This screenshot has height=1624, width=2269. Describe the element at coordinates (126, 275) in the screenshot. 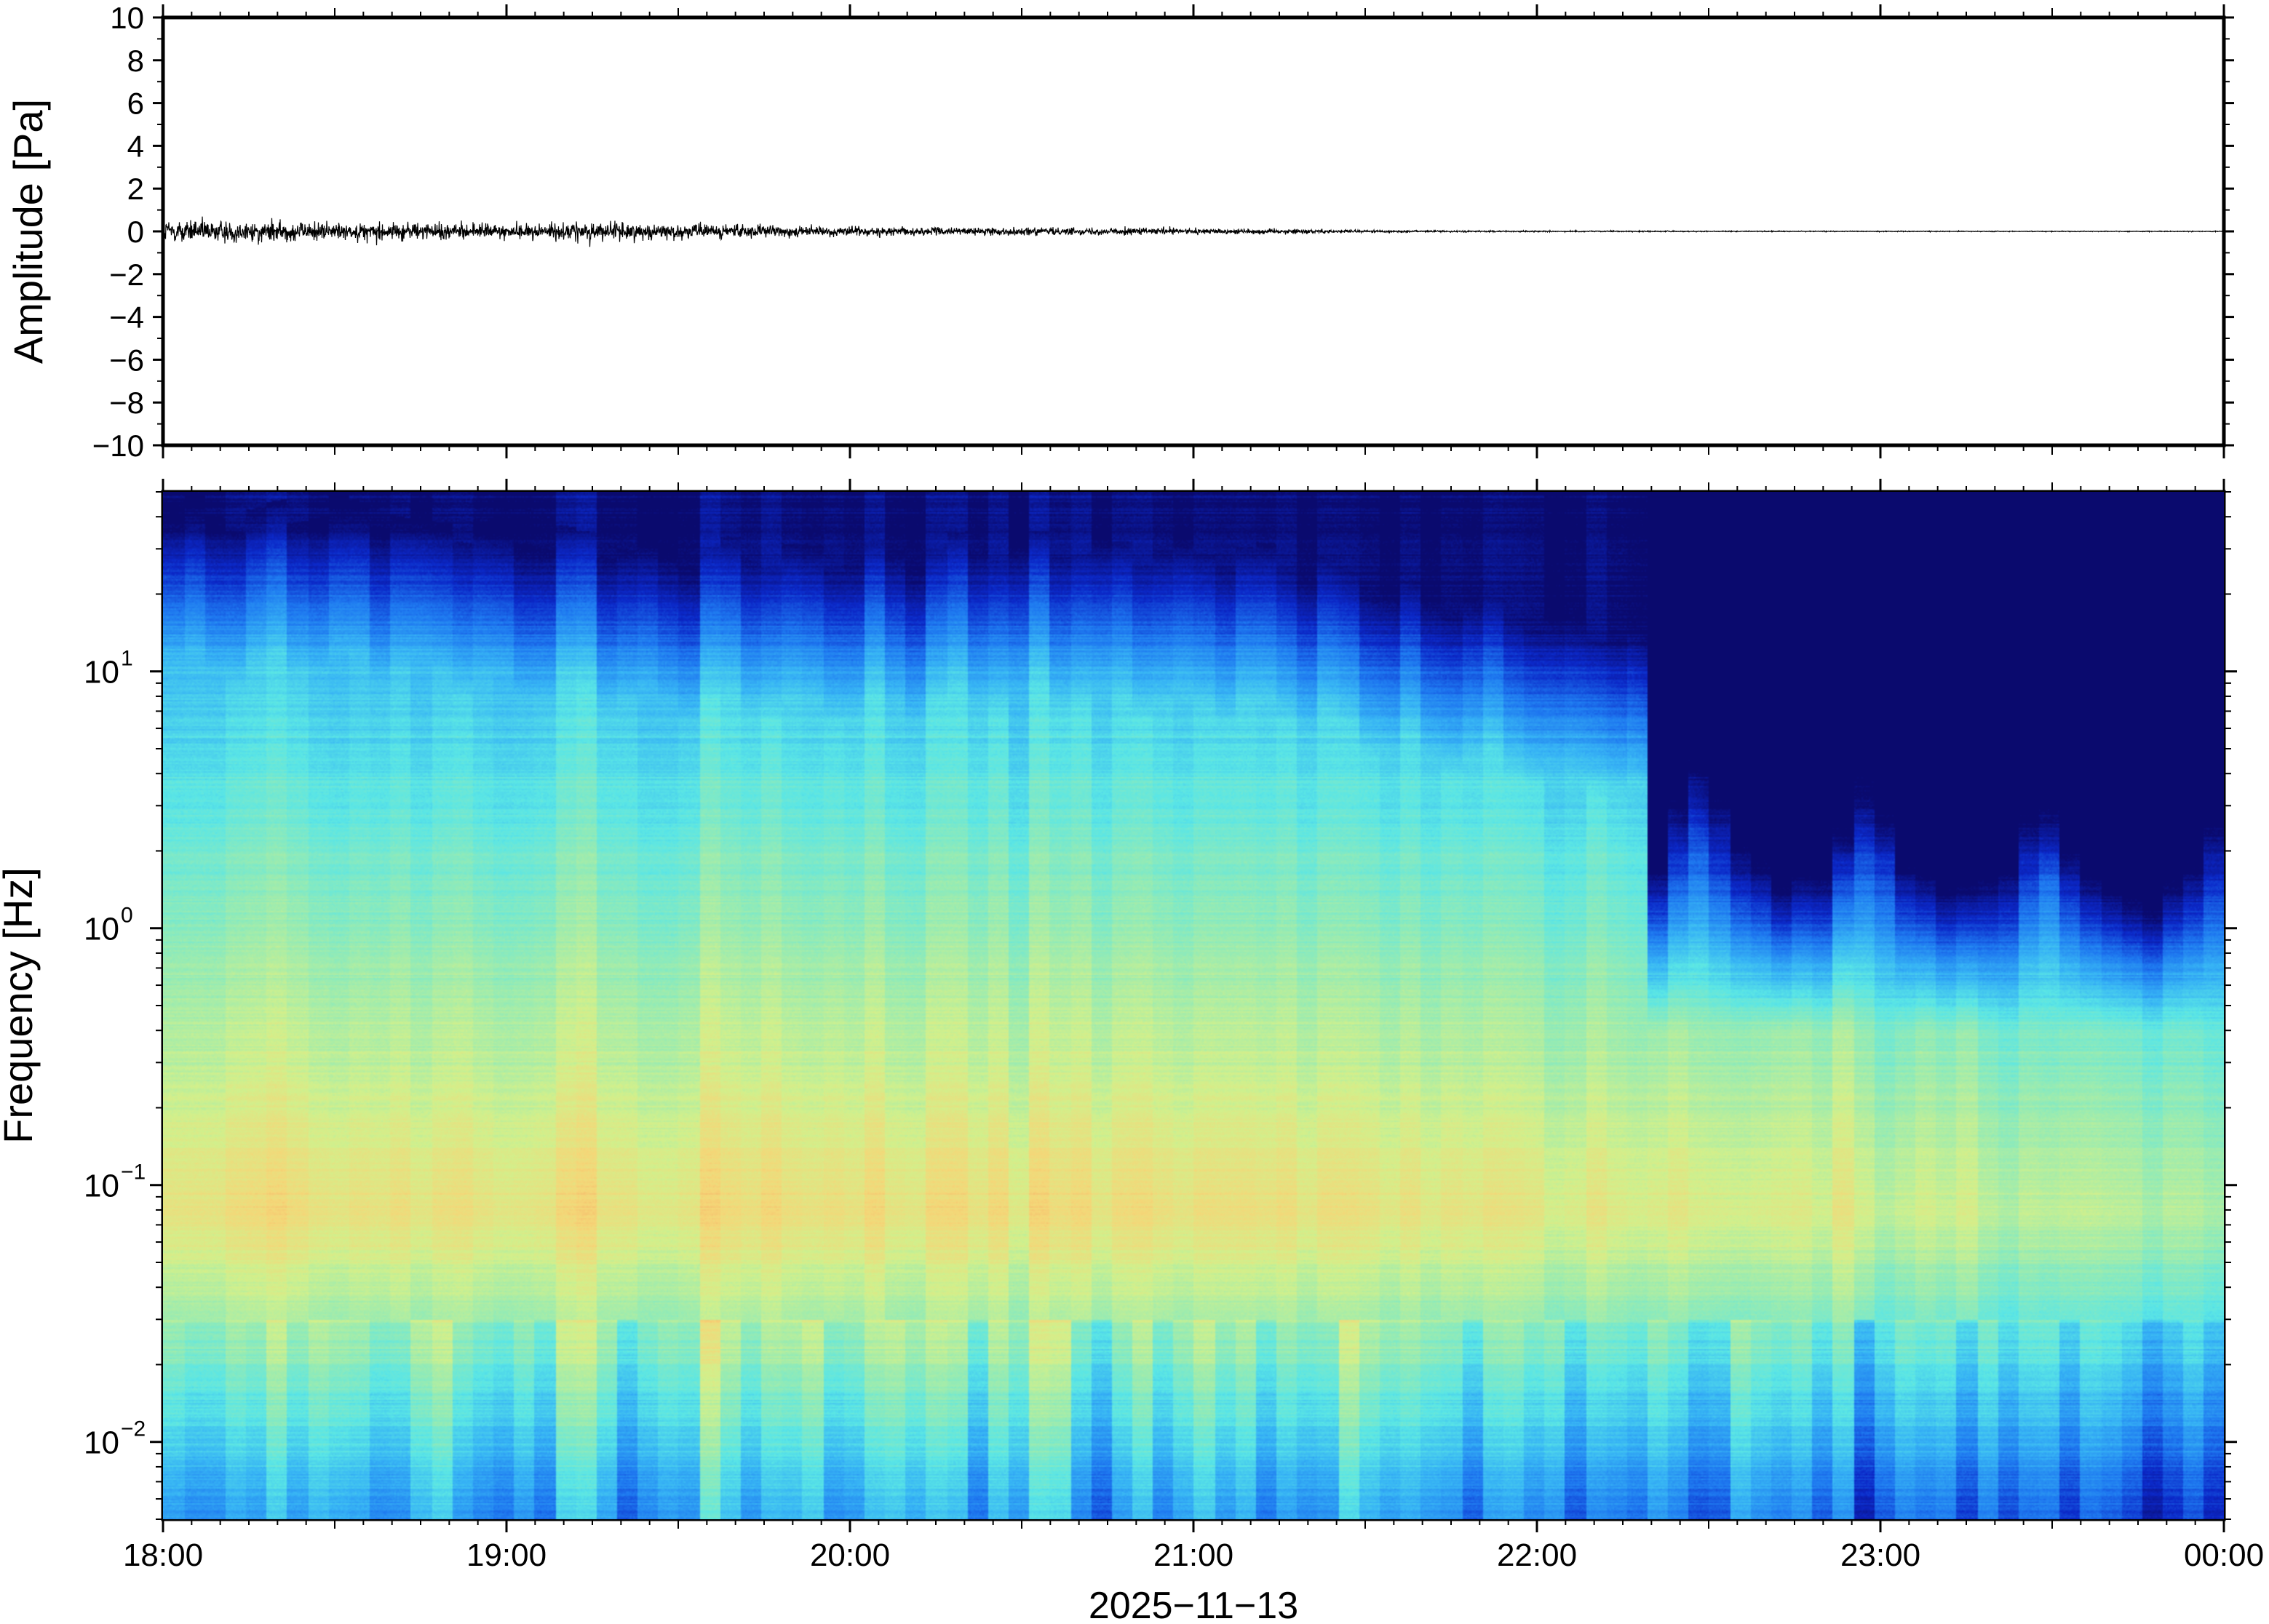

I see `waveform-y-tick-label: −2` at that location.